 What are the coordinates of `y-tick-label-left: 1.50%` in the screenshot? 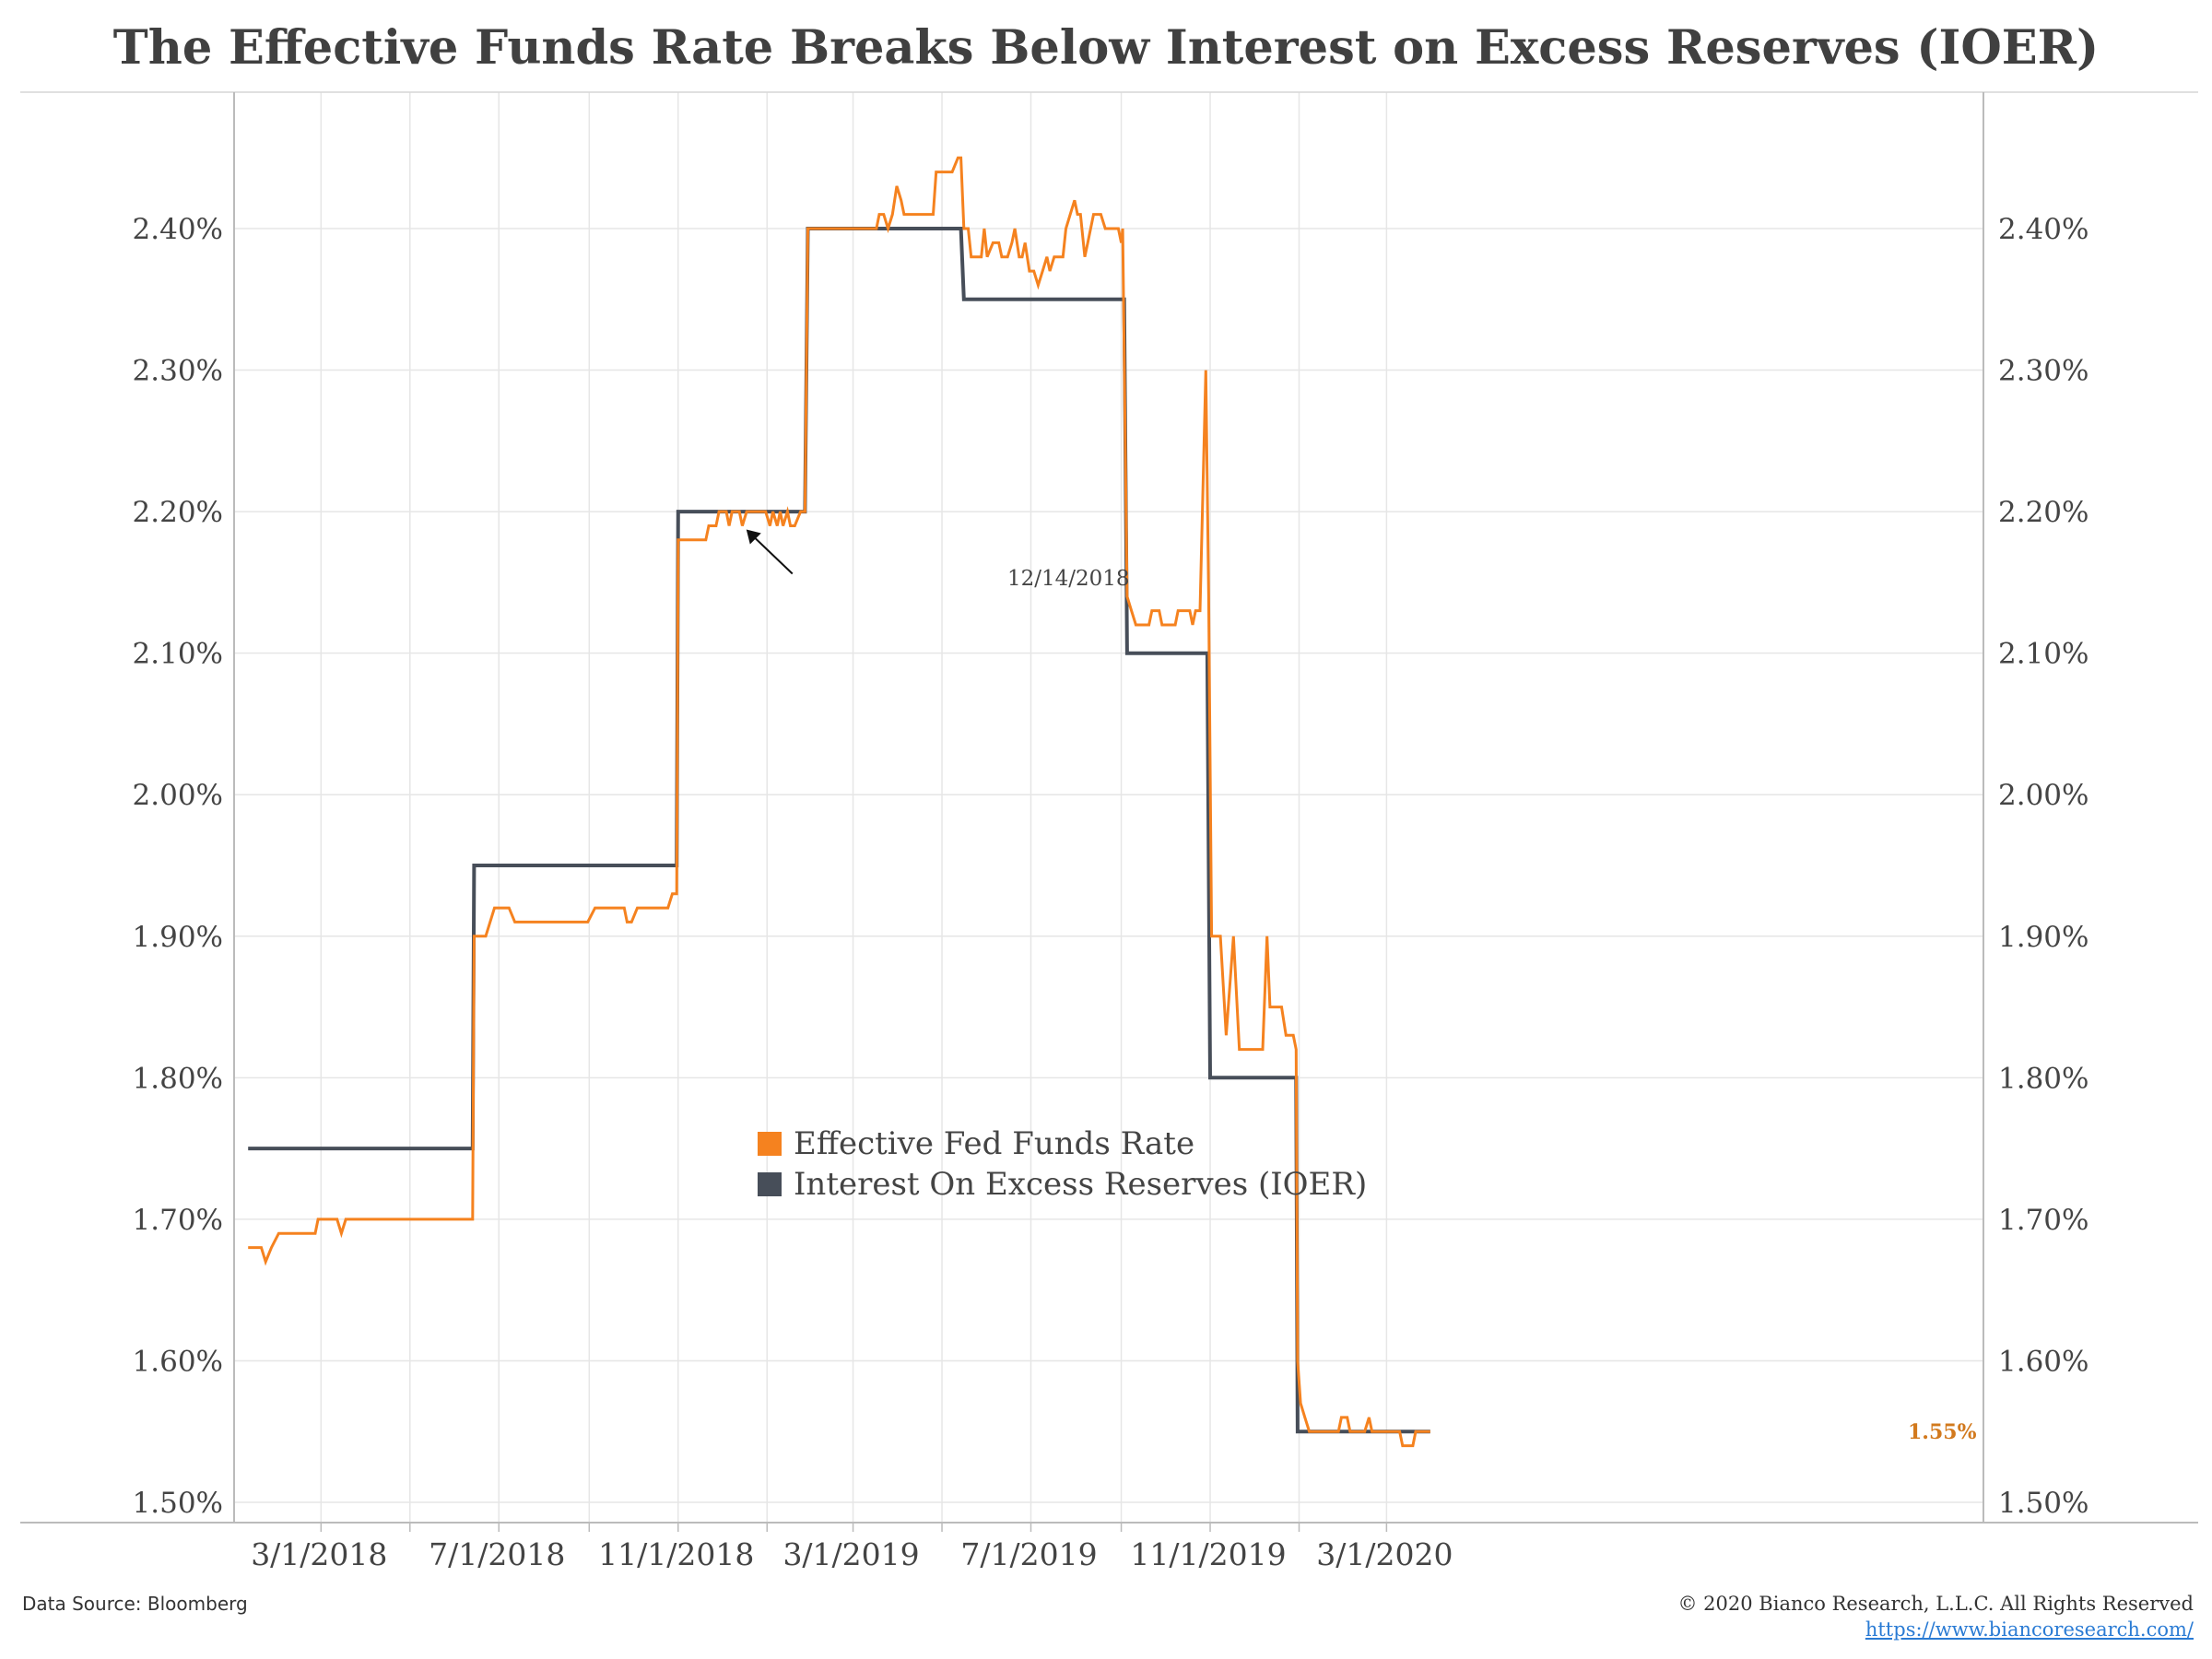 It's located at (178, 1503).